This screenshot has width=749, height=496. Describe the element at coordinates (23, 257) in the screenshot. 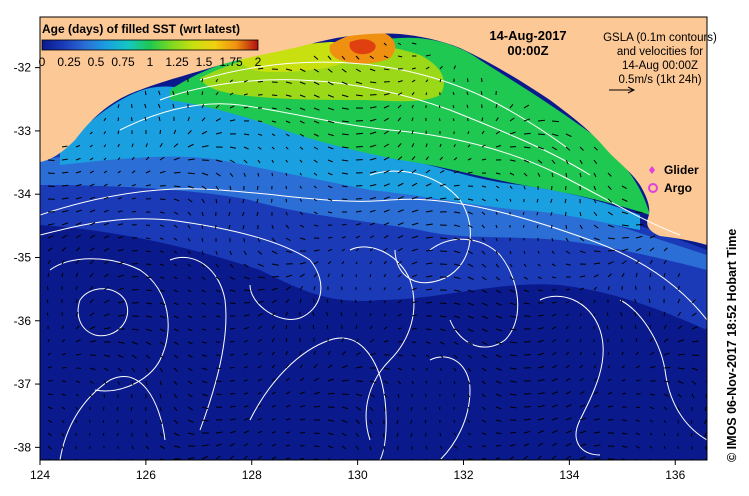

I see `y-tick-label: -35` at that location.